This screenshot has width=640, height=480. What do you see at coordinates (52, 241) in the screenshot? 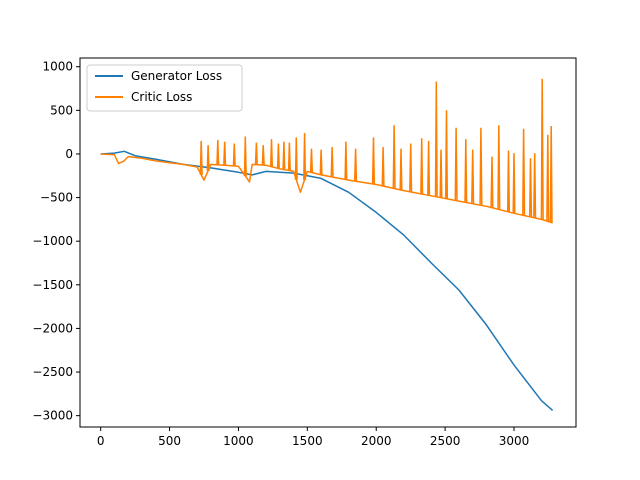
I see `y-tick-label: −1000` at bounding box center [52, 241].